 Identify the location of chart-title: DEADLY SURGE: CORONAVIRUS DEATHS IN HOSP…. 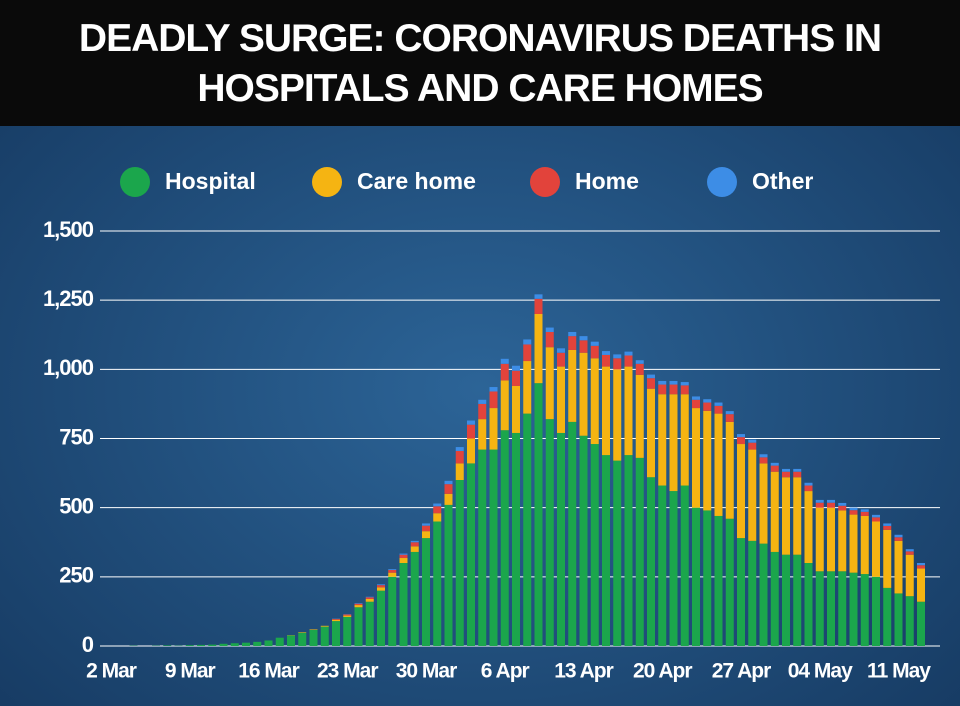
(480, 63).